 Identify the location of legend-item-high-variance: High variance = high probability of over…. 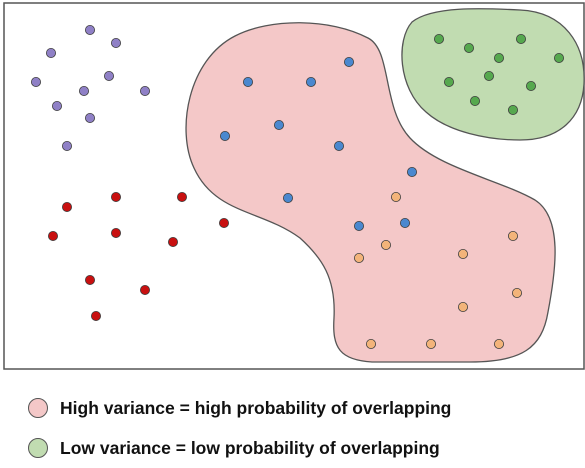
(303, 408).